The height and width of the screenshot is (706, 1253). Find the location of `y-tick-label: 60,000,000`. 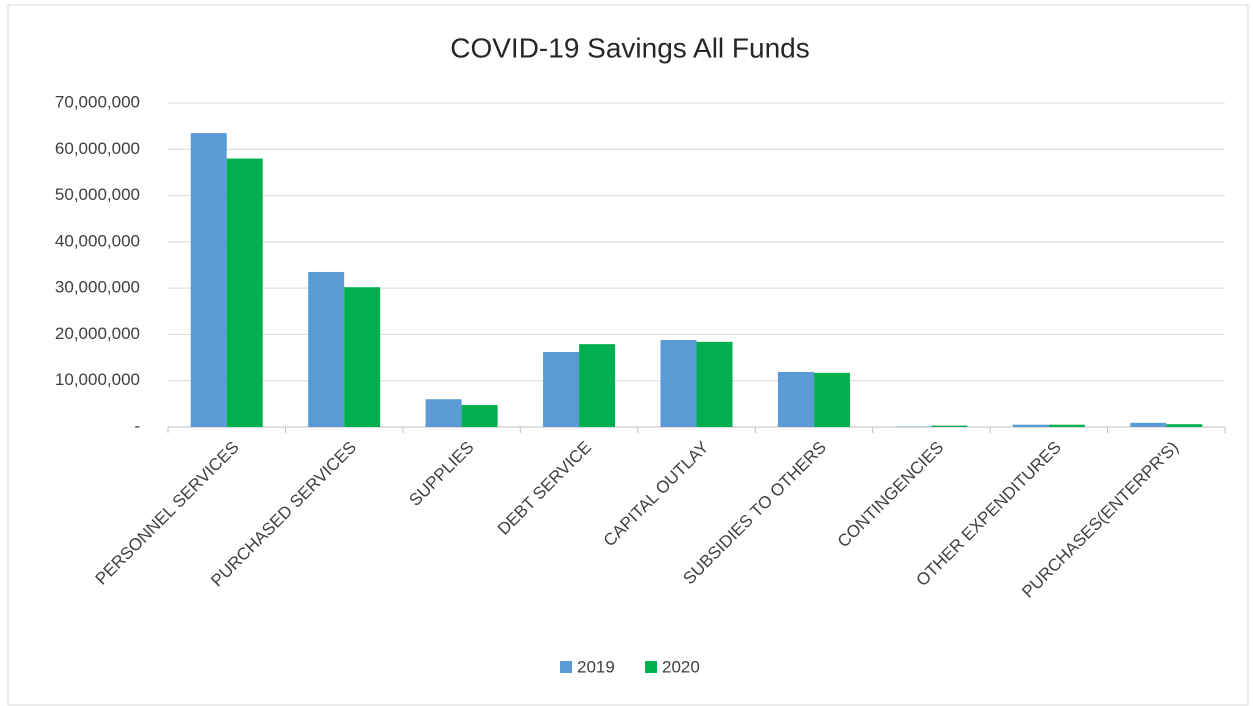

y-tick-label: 60,000,000 is located at coordinates (97, 148).